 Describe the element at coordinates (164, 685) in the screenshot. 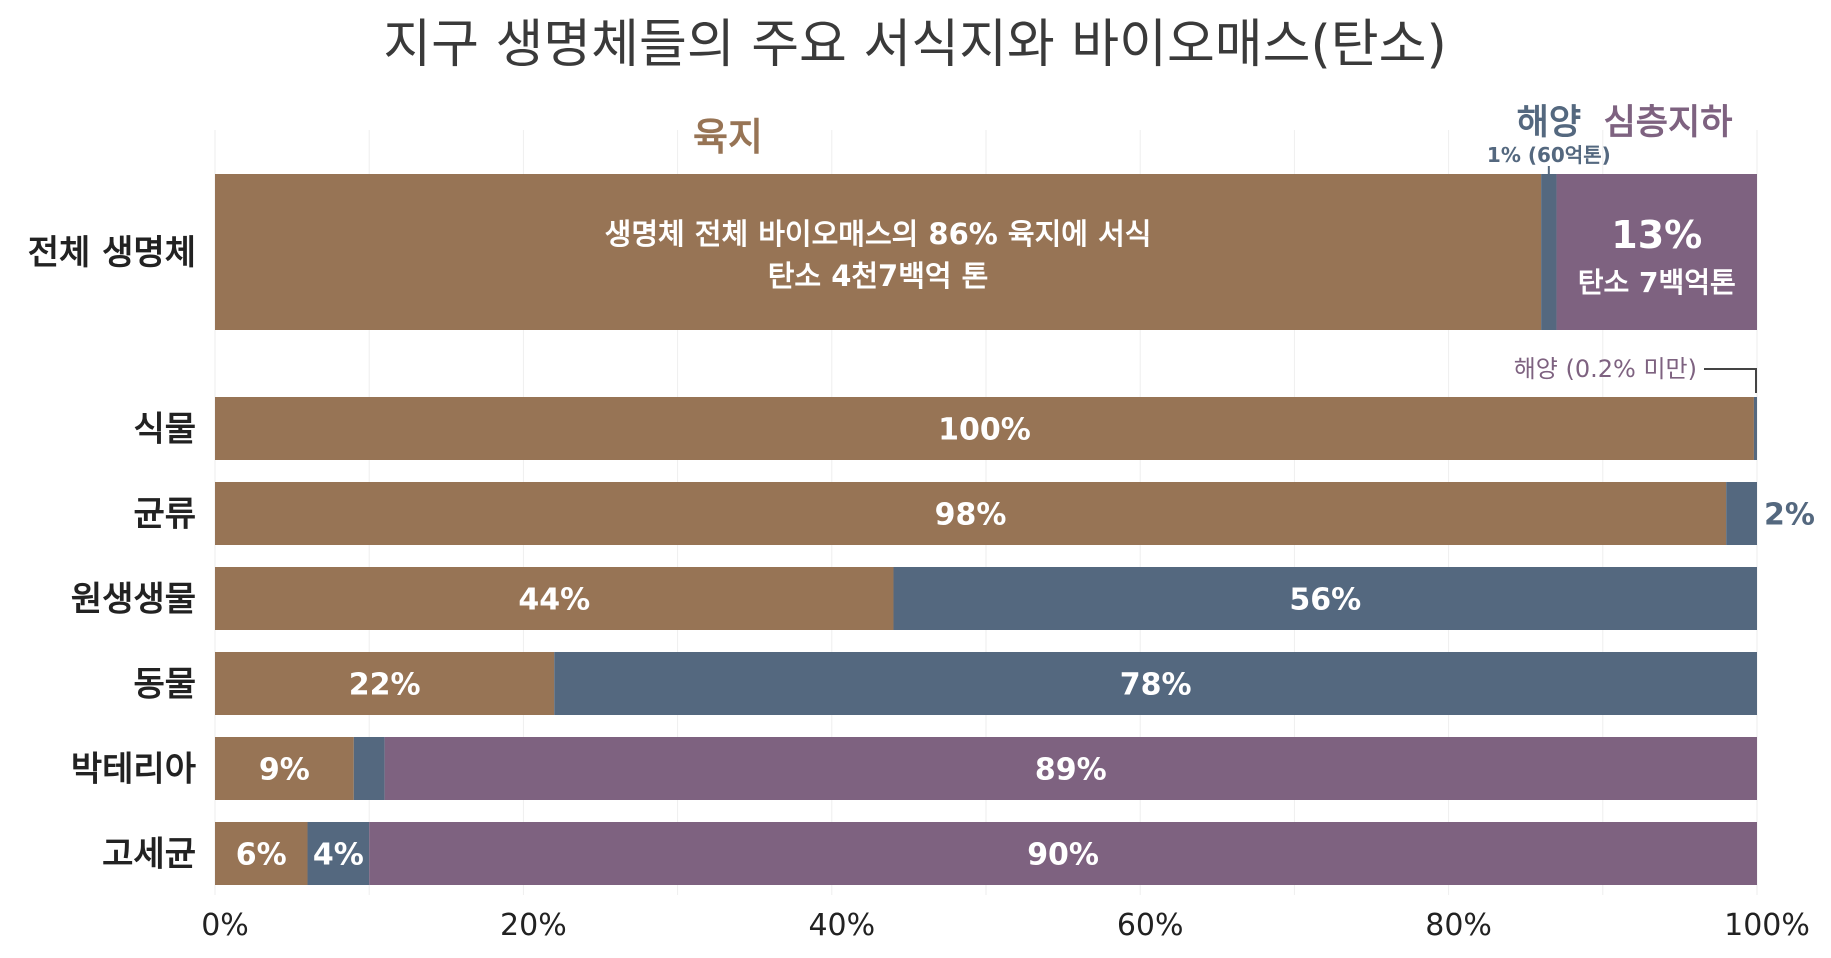

I see `category-label: 동물` at that location.